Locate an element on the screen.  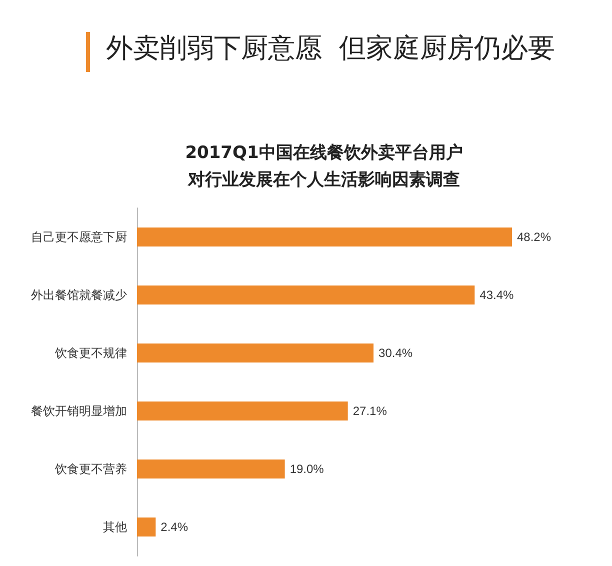
chart-subtitle: 2017Q1中国在线餐饮外卖平台用户对行业发展在个人生活影响因素调查 is located at coordinates (324, 167).